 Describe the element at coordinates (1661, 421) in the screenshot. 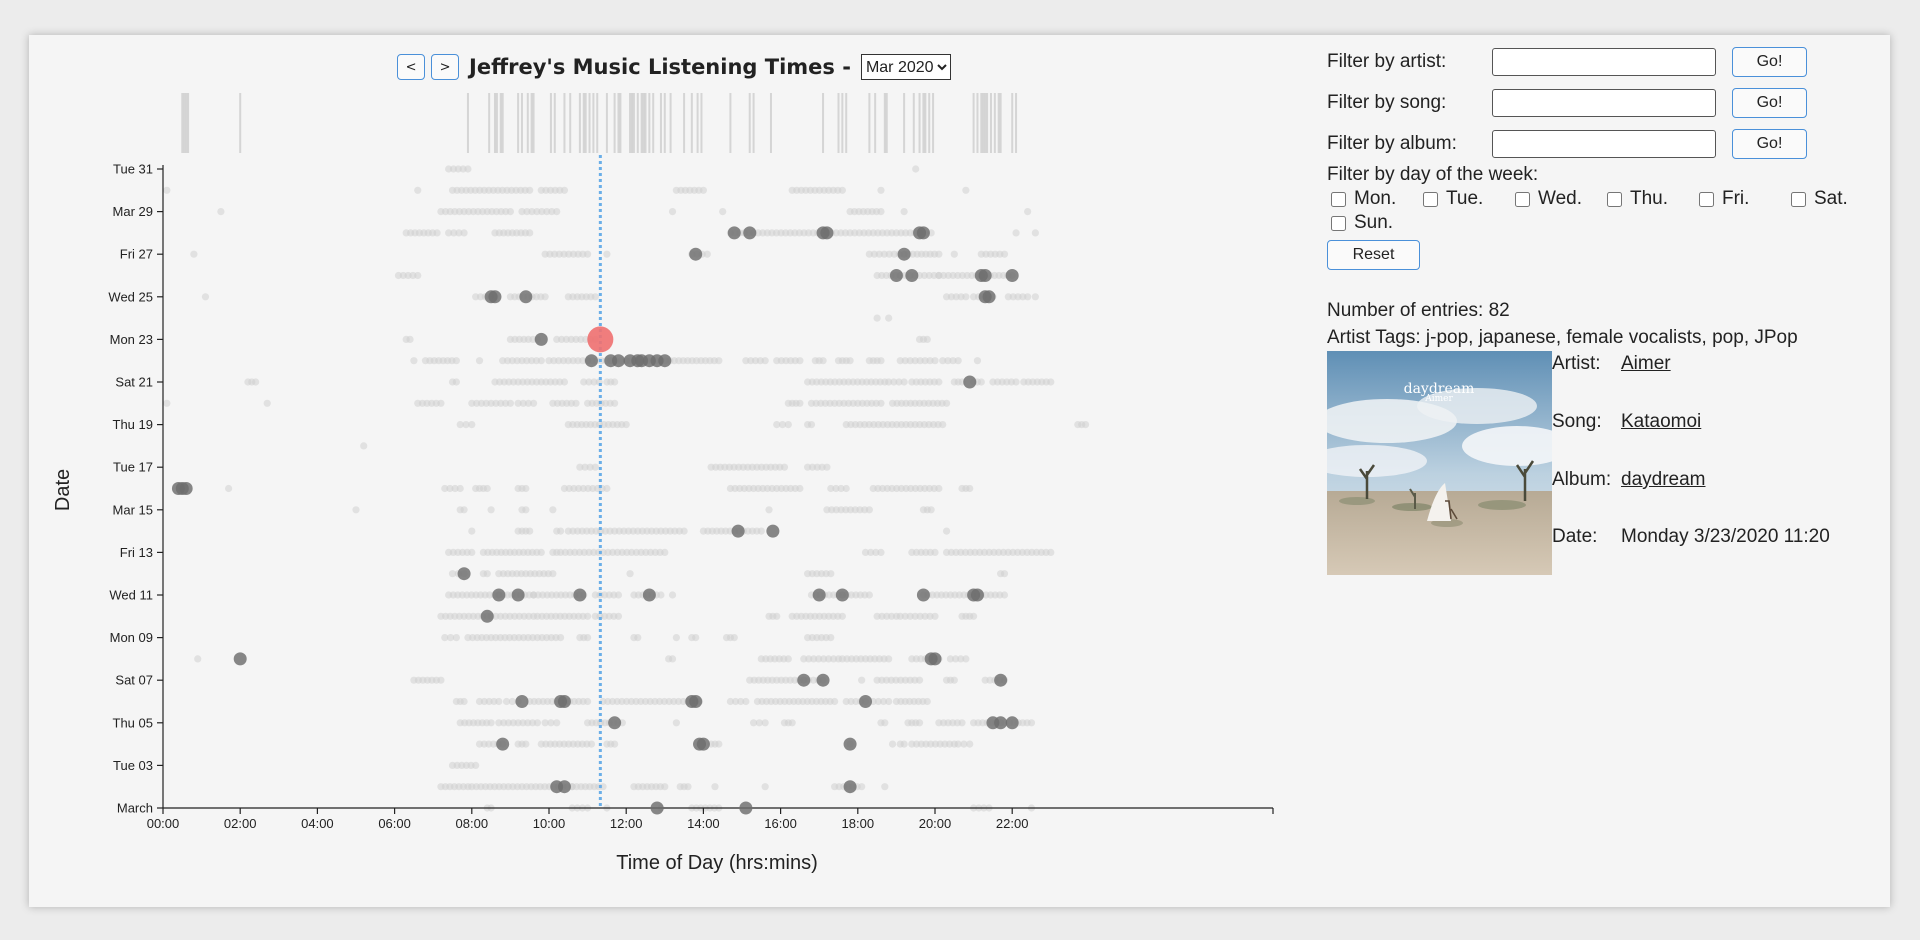

I see `detail-song-link: Kataomoi` at that location.